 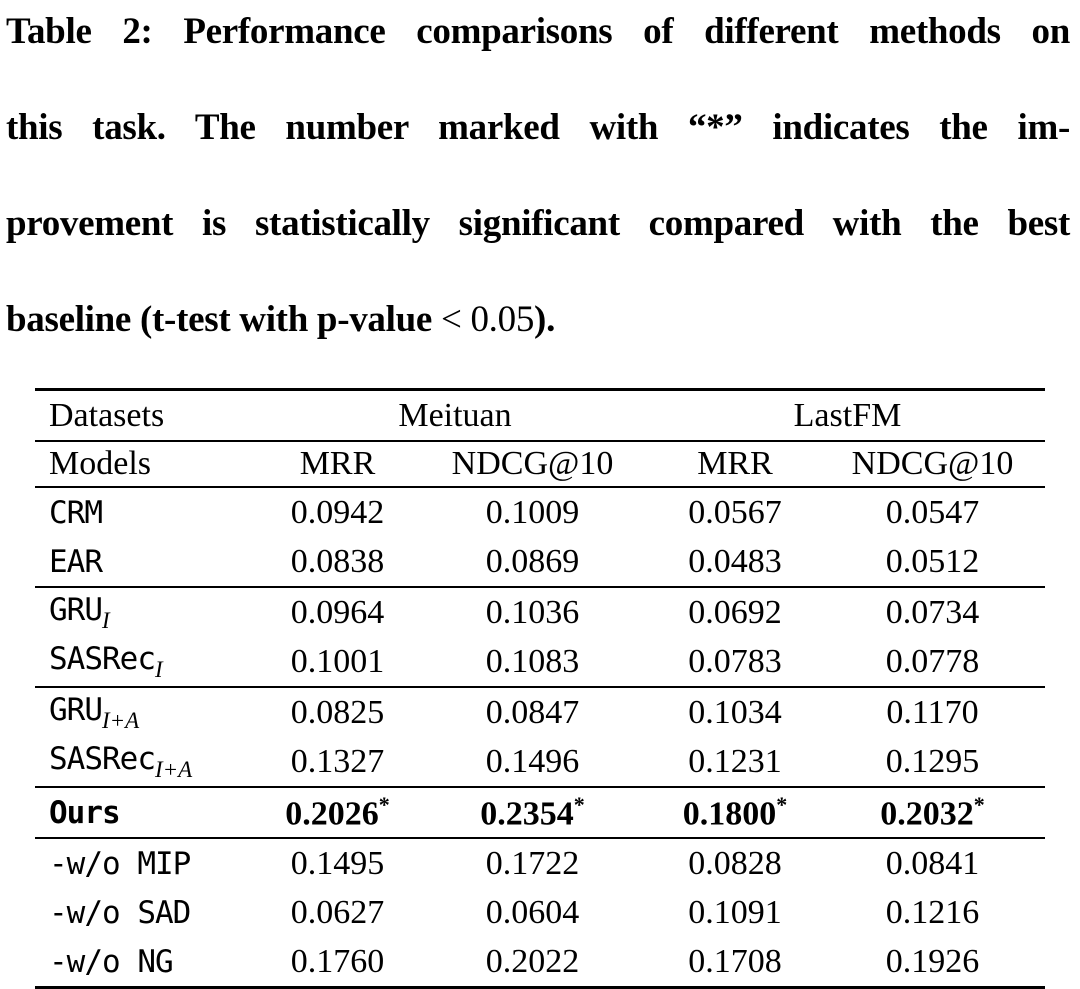 What do you see at coordinates (735, 611) in the screenshot?
I see `cell-value: 0.0692` at bounding box center [735, 611].